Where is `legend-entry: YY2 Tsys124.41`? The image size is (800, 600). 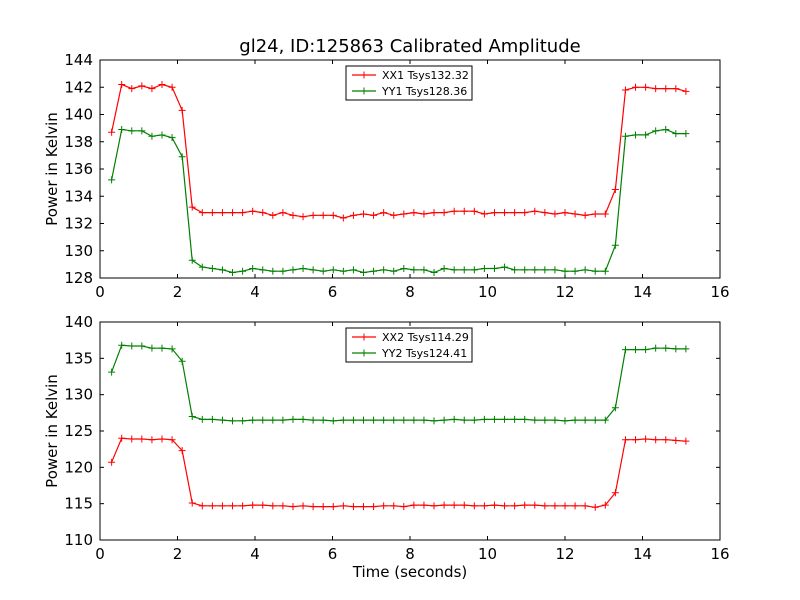 legend-entry: YY2 Tsys124.41 is located at coordinates (424, 353).